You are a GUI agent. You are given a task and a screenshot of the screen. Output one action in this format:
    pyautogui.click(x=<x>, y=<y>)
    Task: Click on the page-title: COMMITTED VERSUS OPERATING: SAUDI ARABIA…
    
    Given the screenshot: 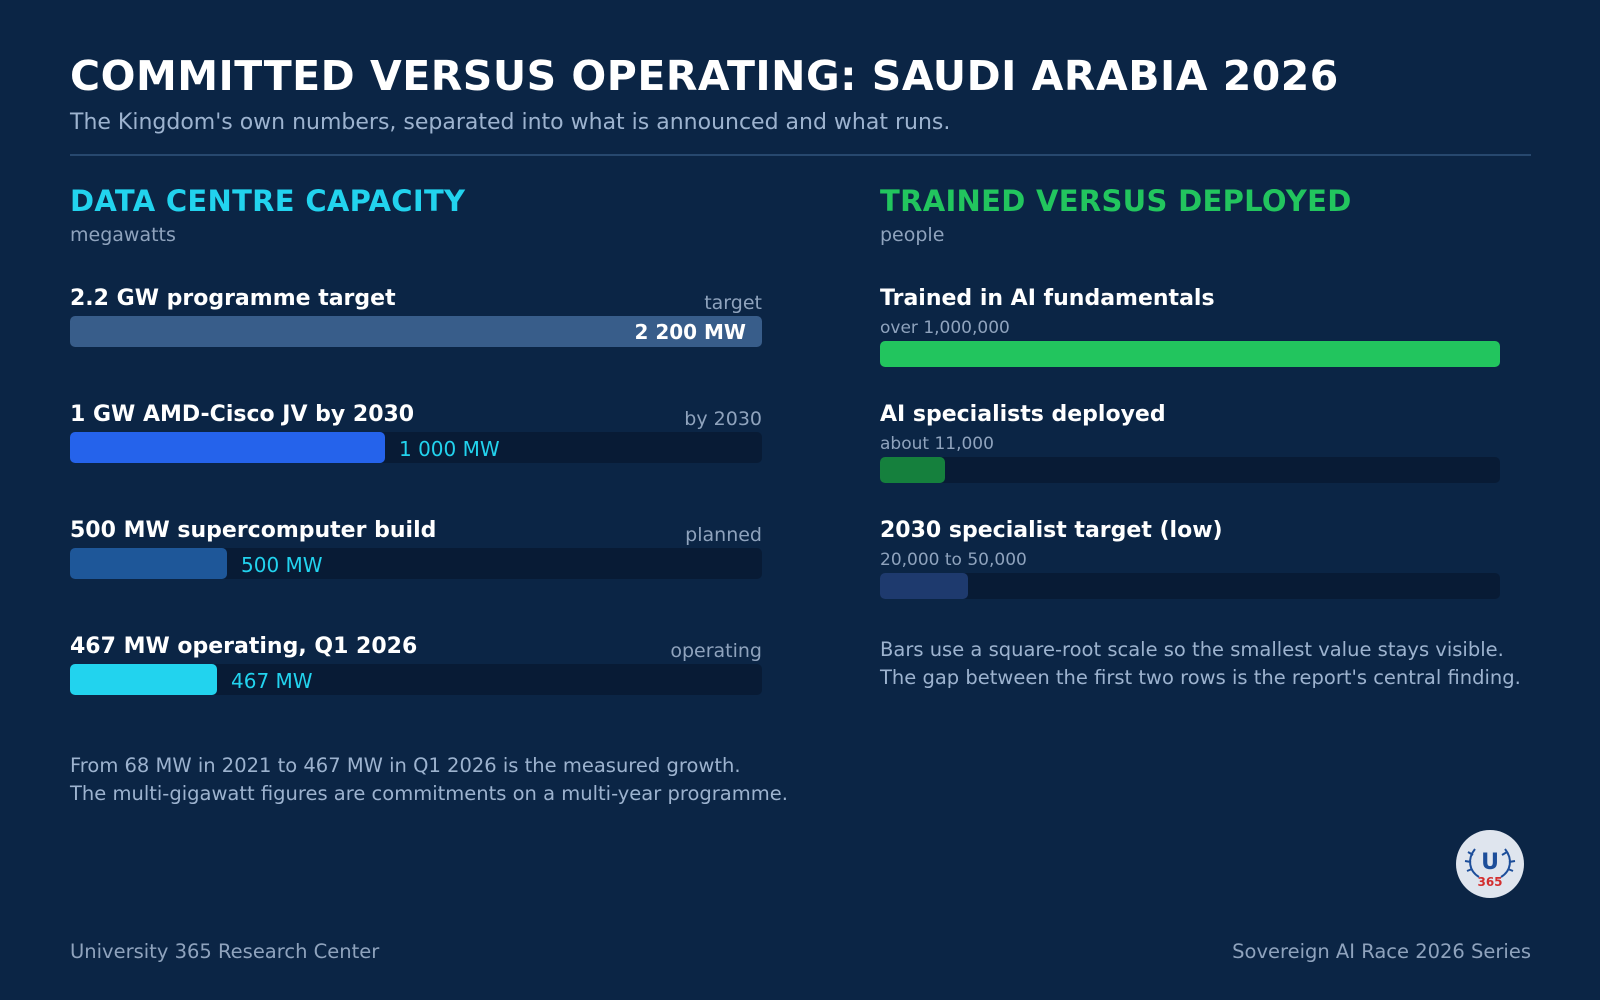 What is the action you would take?
    pyautogui.click(x=704, y=76)
    